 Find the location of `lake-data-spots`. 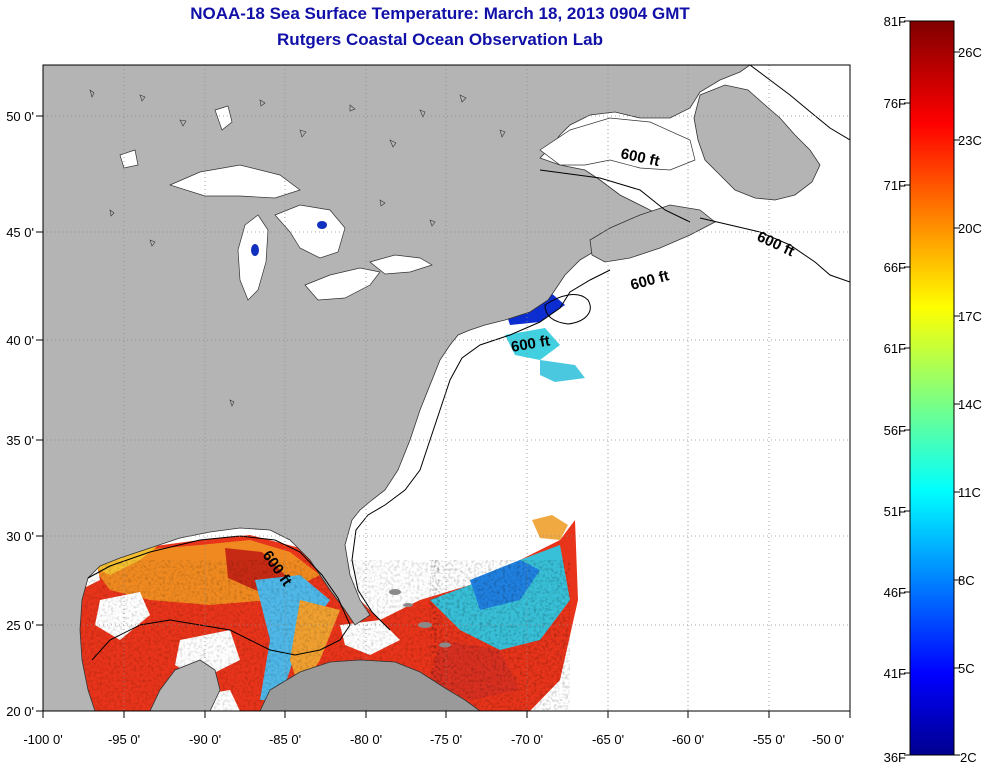

lake-data-spots is located at coordinates (289, 238).